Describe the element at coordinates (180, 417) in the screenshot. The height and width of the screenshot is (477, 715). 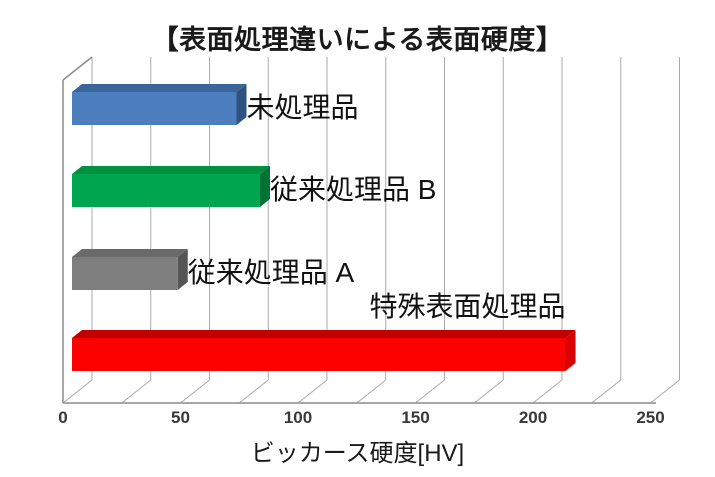
I see `x-tick-label: 50` at that location.